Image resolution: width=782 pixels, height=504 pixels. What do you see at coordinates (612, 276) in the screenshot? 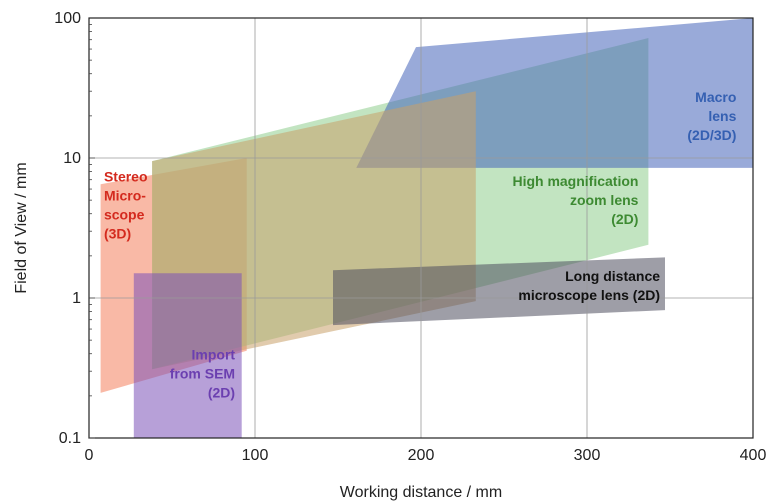
I see `region-label-long-distance: Long distance` at bounding box center [612, 276].